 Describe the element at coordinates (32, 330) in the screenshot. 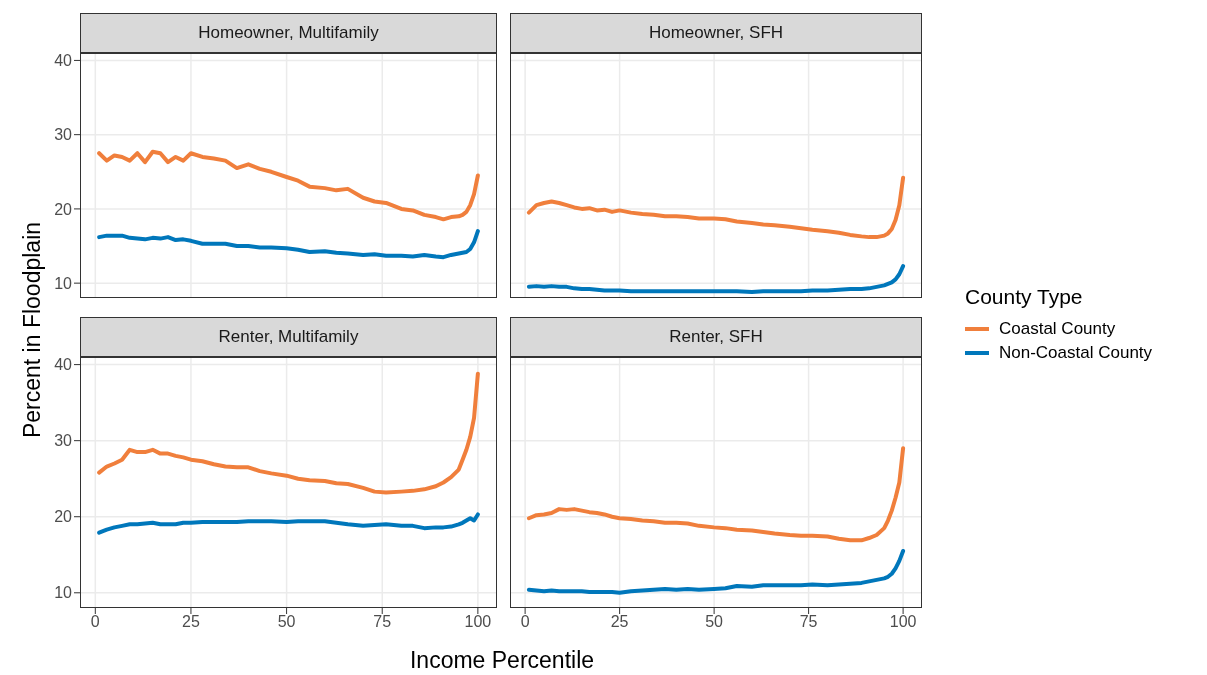

I see `y-axis-title: Percent in Floodplain` at that location.